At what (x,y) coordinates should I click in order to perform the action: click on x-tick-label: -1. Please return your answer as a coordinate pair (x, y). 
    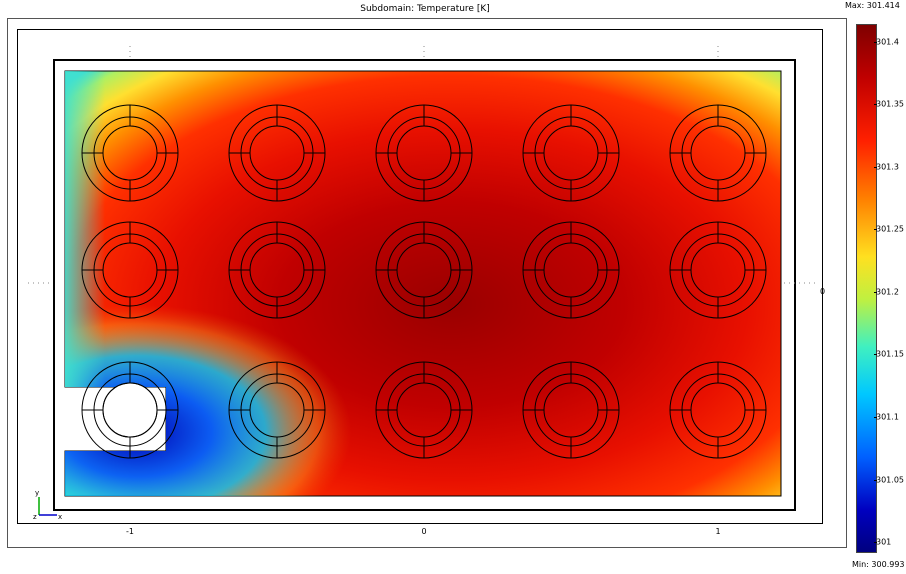
    Looking at the image, I should click on (130, 531).